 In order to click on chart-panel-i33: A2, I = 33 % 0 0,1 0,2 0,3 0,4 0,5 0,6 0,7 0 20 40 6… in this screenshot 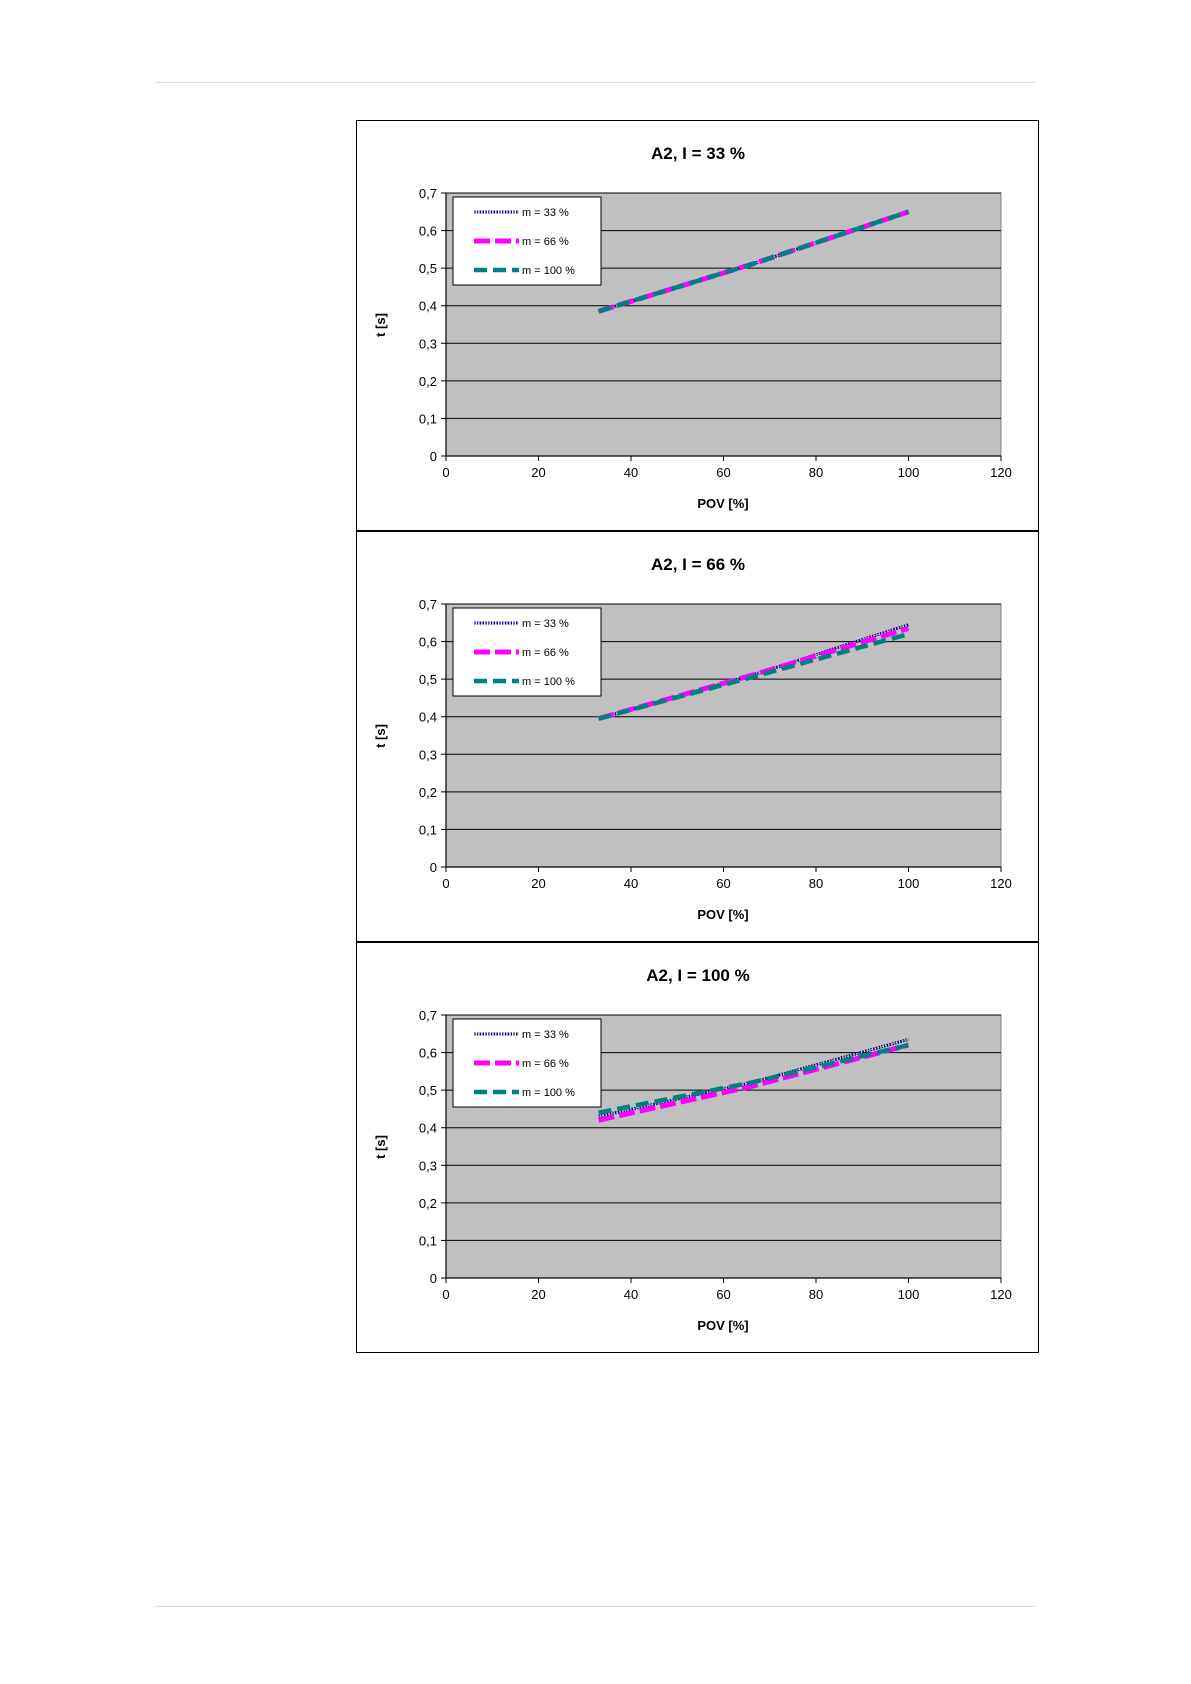, I will do `click(697, 325)`.